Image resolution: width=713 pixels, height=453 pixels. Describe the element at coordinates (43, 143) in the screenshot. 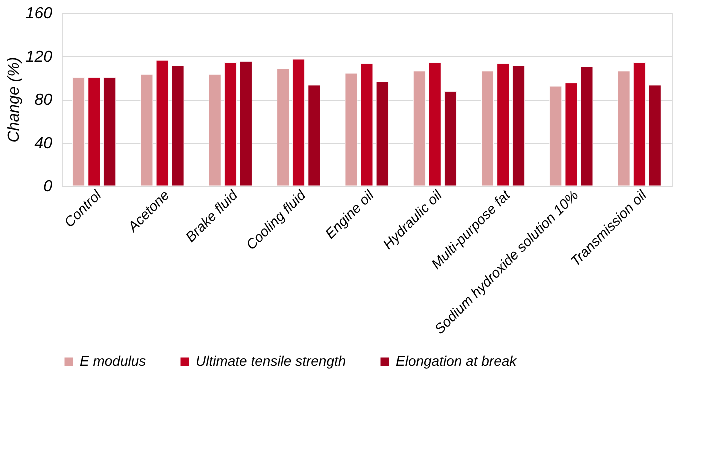

I see `y-tick-label: 40` at that location.